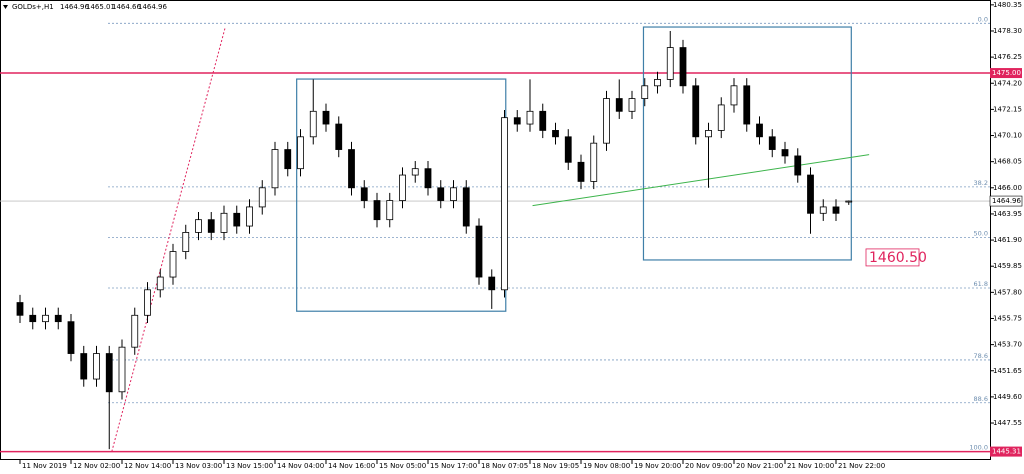 This screenshot has width=1024, height=474. What do you see at coordinates (74, 7) in the screenshot?
I see `ohlc-open: 1464.96` at bounding box center [74, 7].